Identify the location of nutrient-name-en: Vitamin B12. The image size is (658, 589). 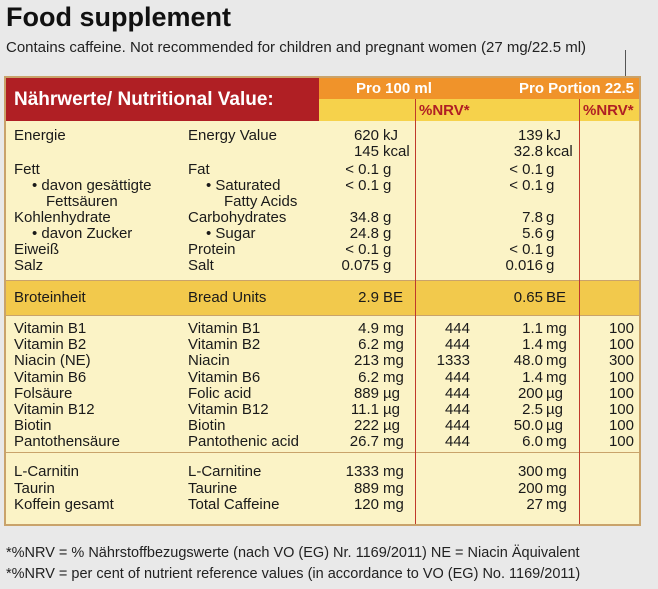
(228, 409).